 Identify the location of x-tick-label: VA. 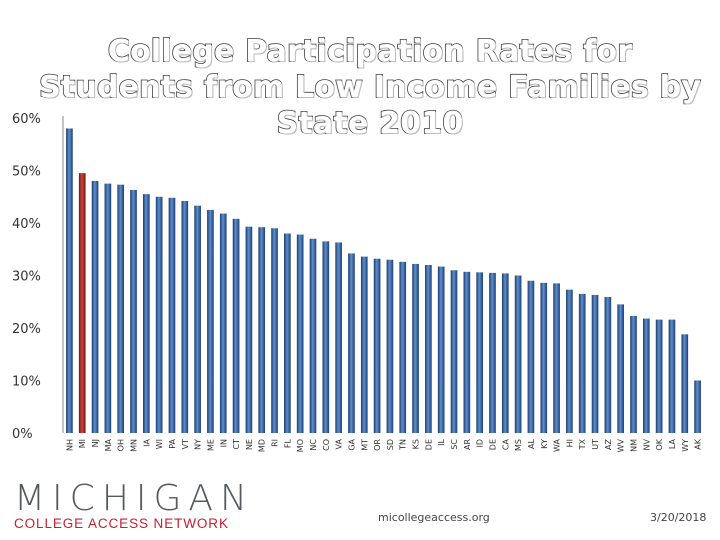
(339, 443).